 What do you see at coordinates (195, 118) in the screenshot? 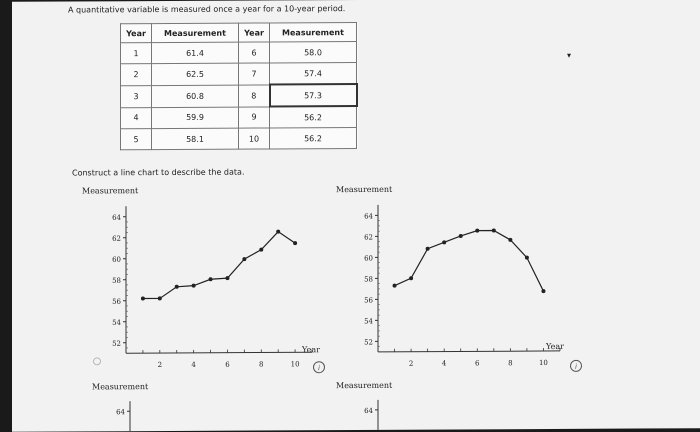
I see `table-cell: 59.9` at bounding box center [195, 118].